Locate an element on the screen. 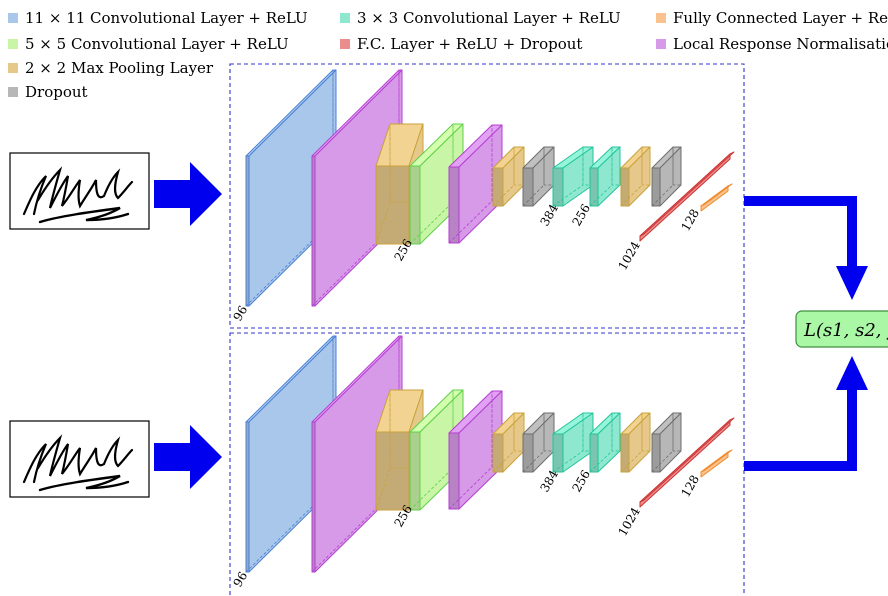  output-connector-bottom is located at coordinates (806, 413).